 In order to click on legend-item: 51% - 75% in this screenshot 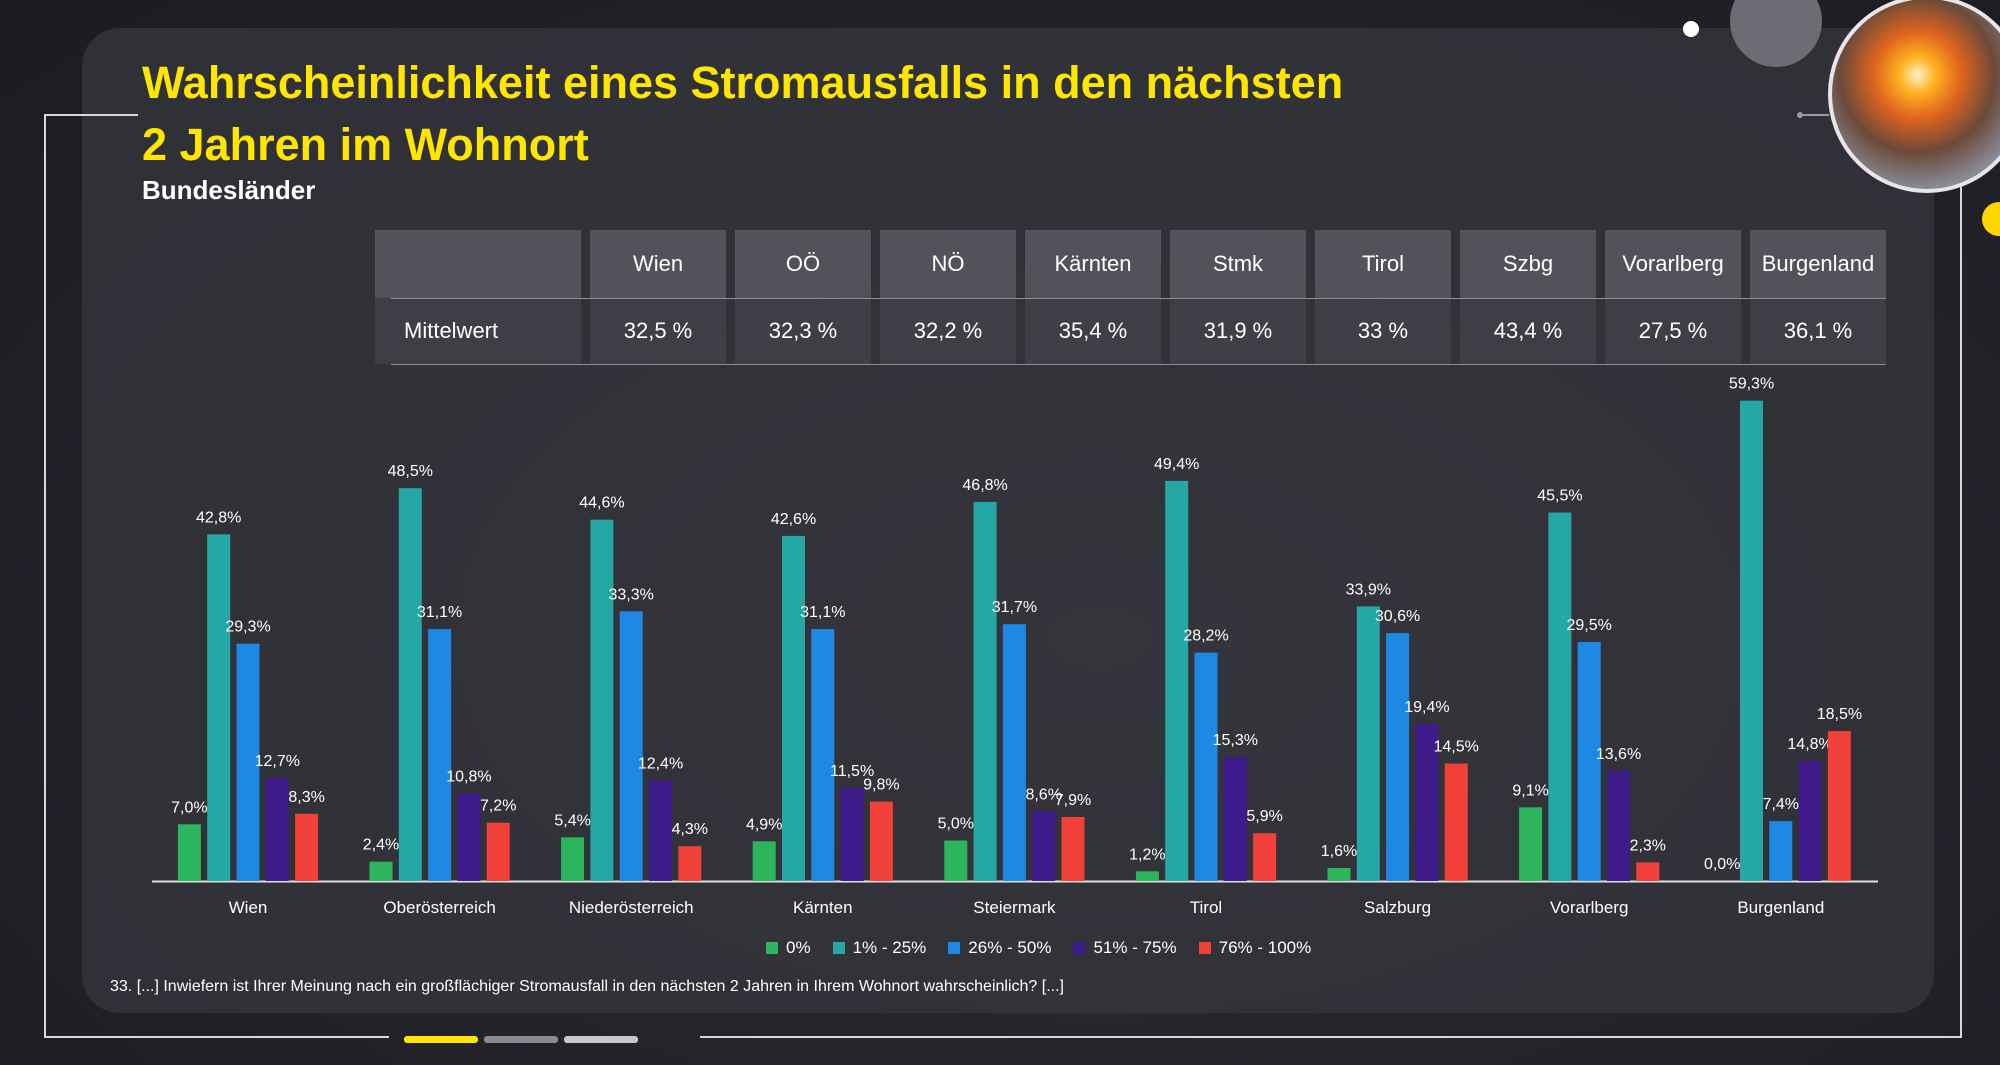, I will do `click(1125, 948)`.